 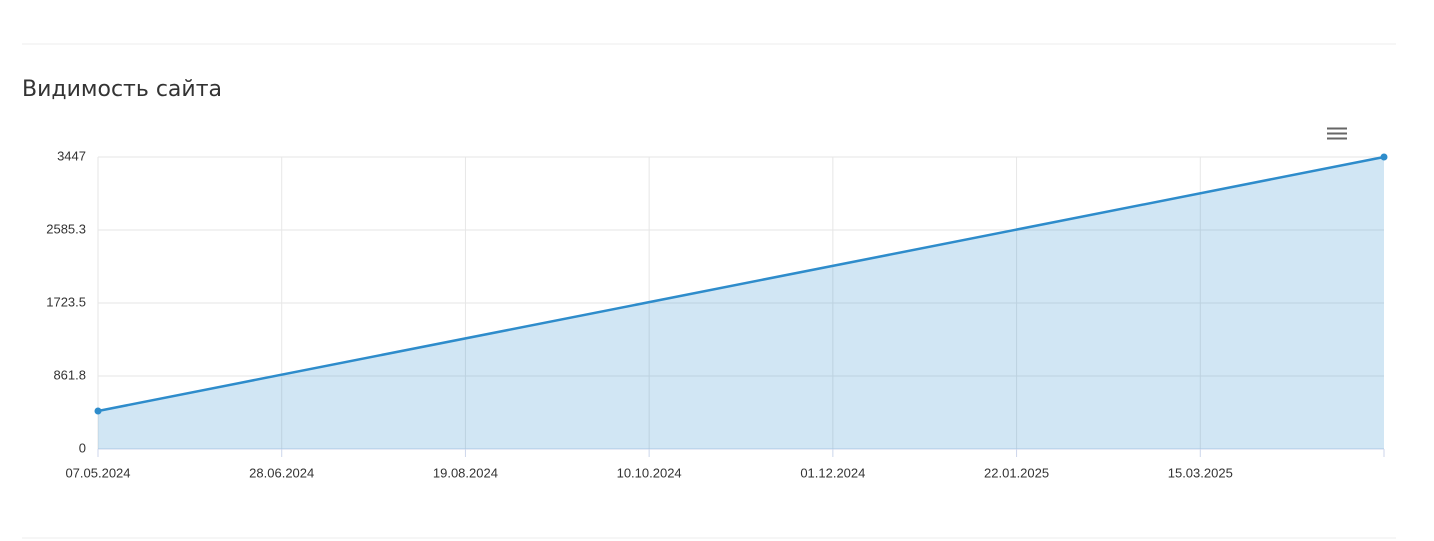 I want to click on y-tick-label: 861.8, so click(x=69, y=374).